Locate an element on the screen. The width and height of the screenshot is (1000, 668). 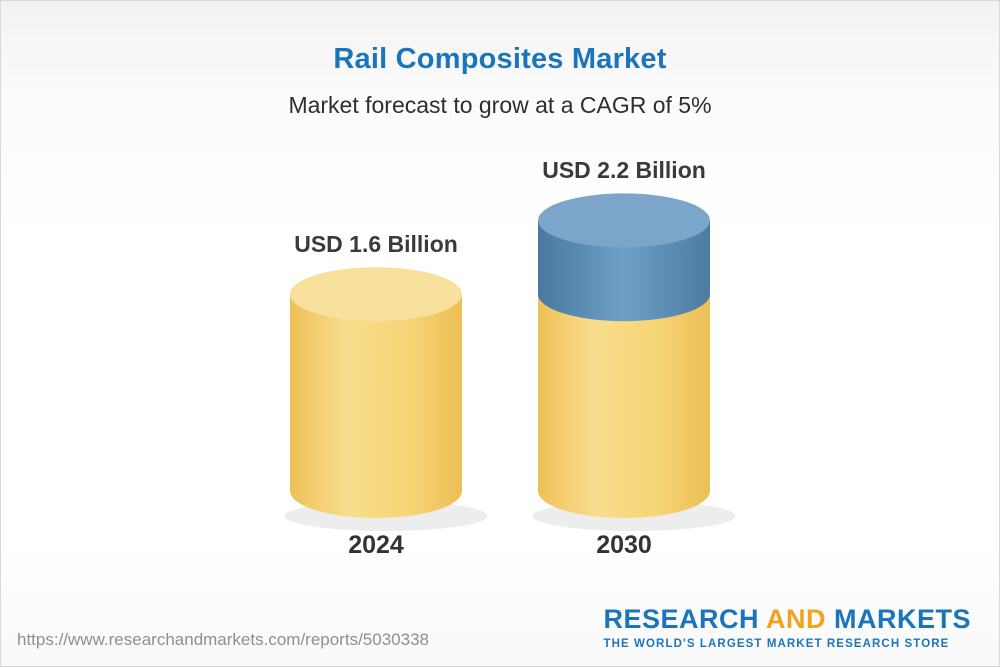
value-label-2030: USD 2.2 Billion is located at coordinates (624, 170).